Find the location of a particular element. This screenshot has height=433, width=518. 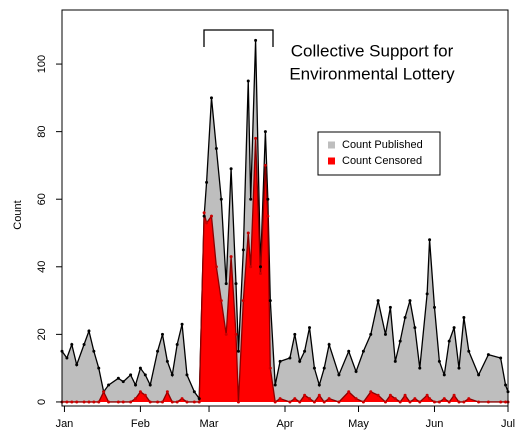

legend-swatch is located at coordinates (331, 161).